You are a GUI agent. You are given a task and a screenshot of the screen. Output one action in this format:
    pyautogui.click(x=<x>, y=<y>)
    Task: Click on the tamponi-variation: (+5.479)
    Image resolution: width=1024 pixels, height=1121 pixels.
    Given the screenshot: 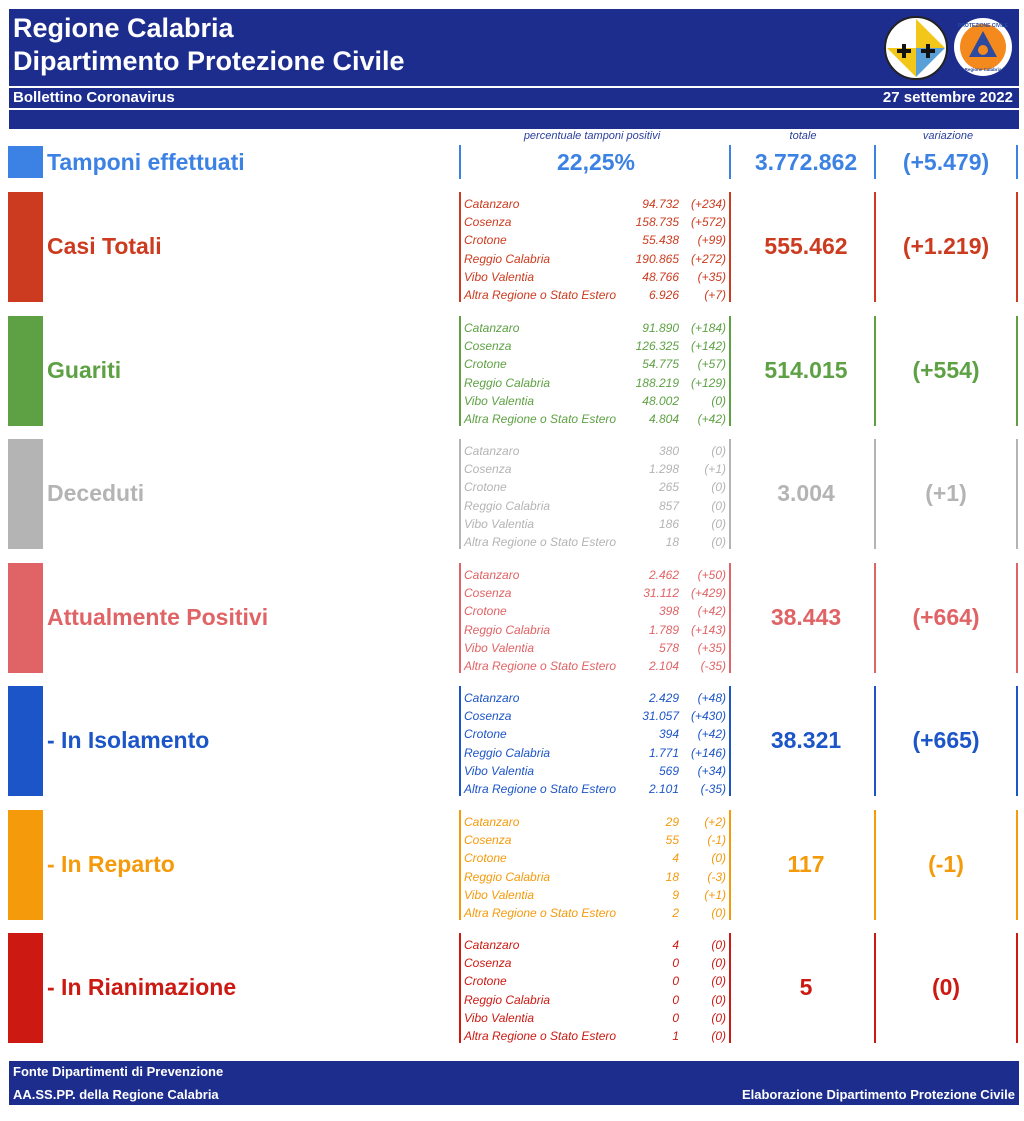 What is the action you would take?
    pyautogui.click(x=946, y=162)
    